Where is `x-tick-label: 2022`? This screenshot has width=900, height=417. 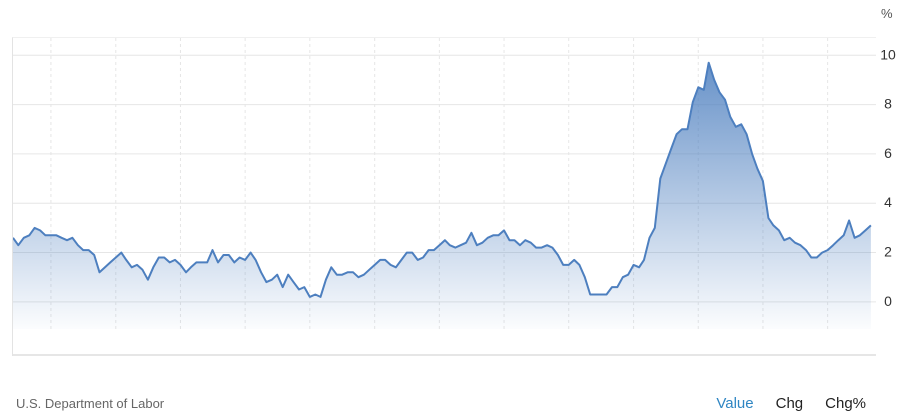
x-tick-label: 2022 is located at coordinates (698, 355).